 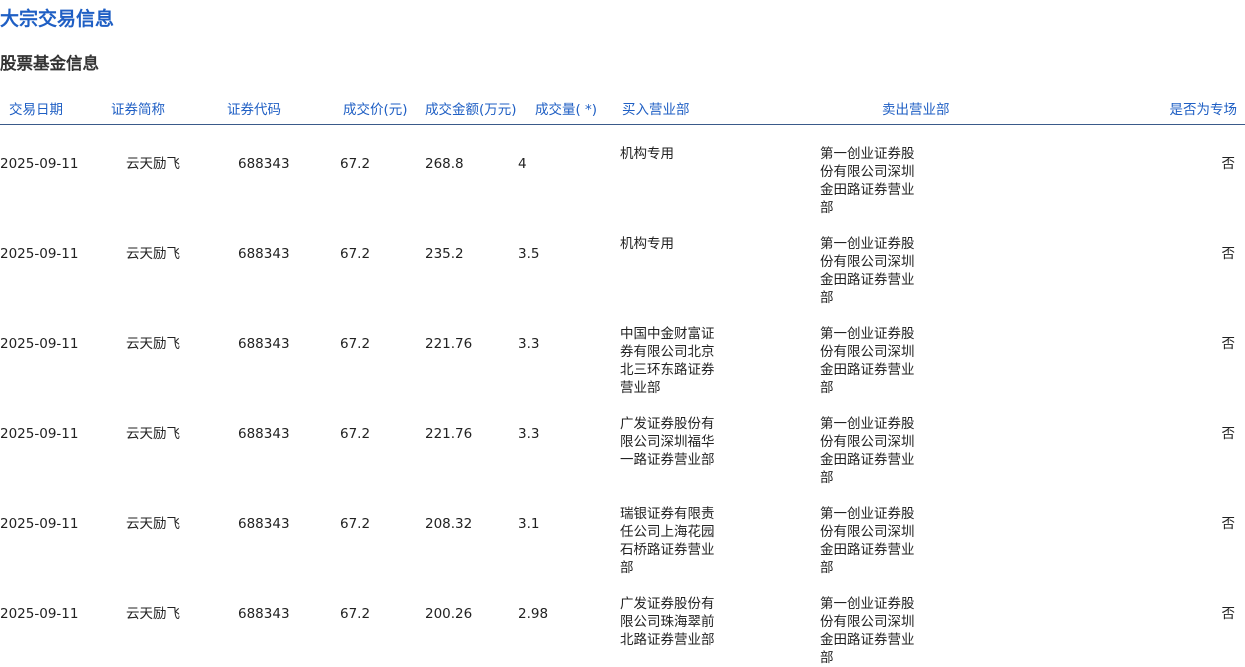 What do you see at coordinates (57, 19) in the screenshot?
I see `page-title: 大宗交易信息` at bounding box center [57, 19].